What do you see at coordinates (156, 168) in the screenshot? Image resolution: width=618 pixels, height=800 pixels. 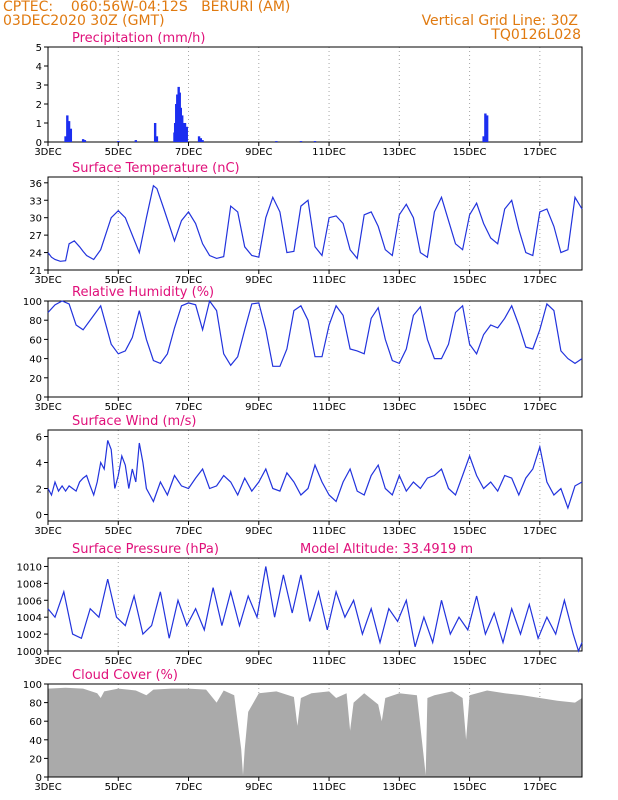 I see `panel-title: Surface Temperature (nC)` at bounding box center [156, 168].